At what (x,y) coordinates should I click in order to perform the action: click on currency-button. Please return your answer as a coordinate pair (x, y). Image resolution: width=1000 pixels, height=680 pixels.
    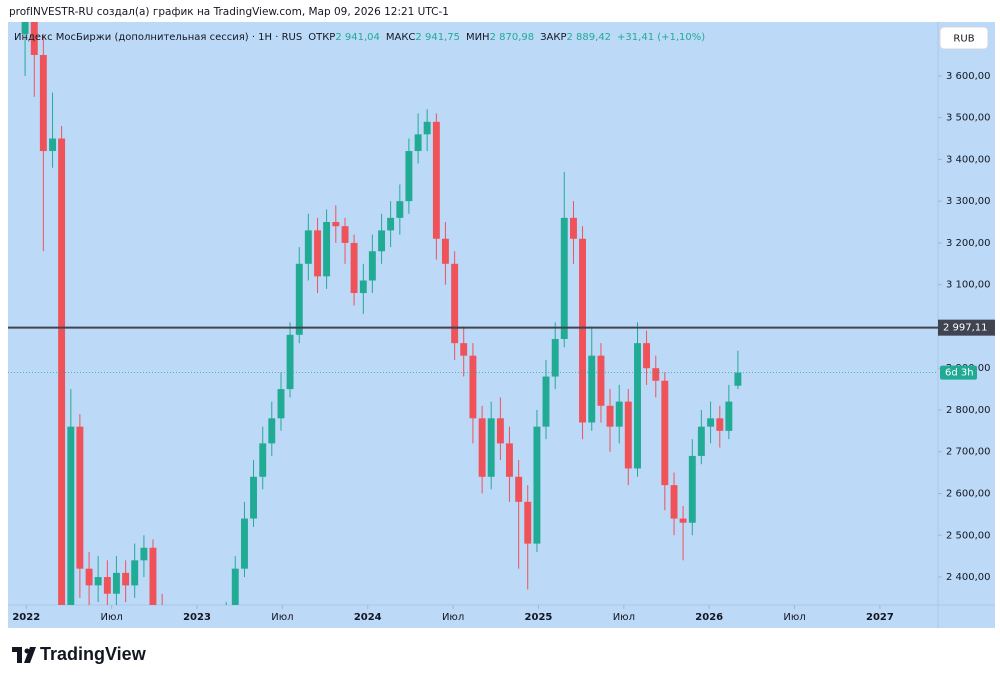
    Looking at the image, I should click on (964, 38).